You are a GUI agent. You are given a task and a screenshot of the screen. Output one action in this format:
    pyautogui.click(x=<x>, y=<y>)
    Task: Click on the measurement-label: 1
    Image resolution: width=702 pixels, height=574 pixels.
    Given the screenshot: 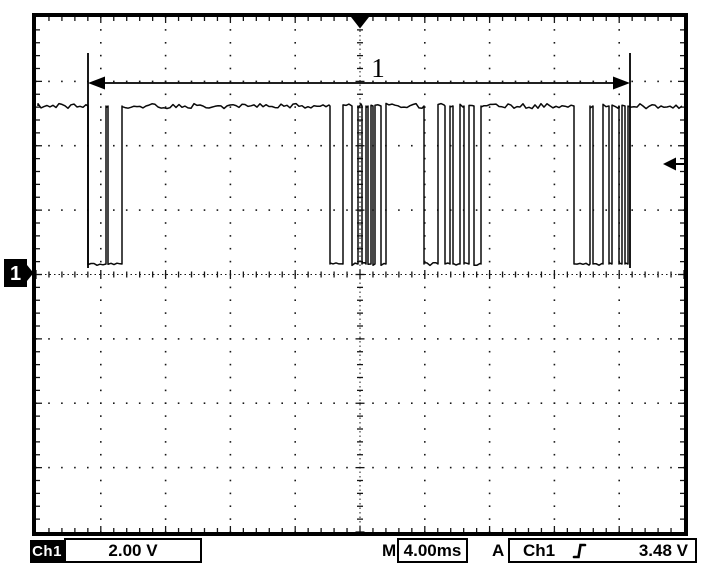 What is the action you would take?
    pyautogui.click(x=378, y=68)
    